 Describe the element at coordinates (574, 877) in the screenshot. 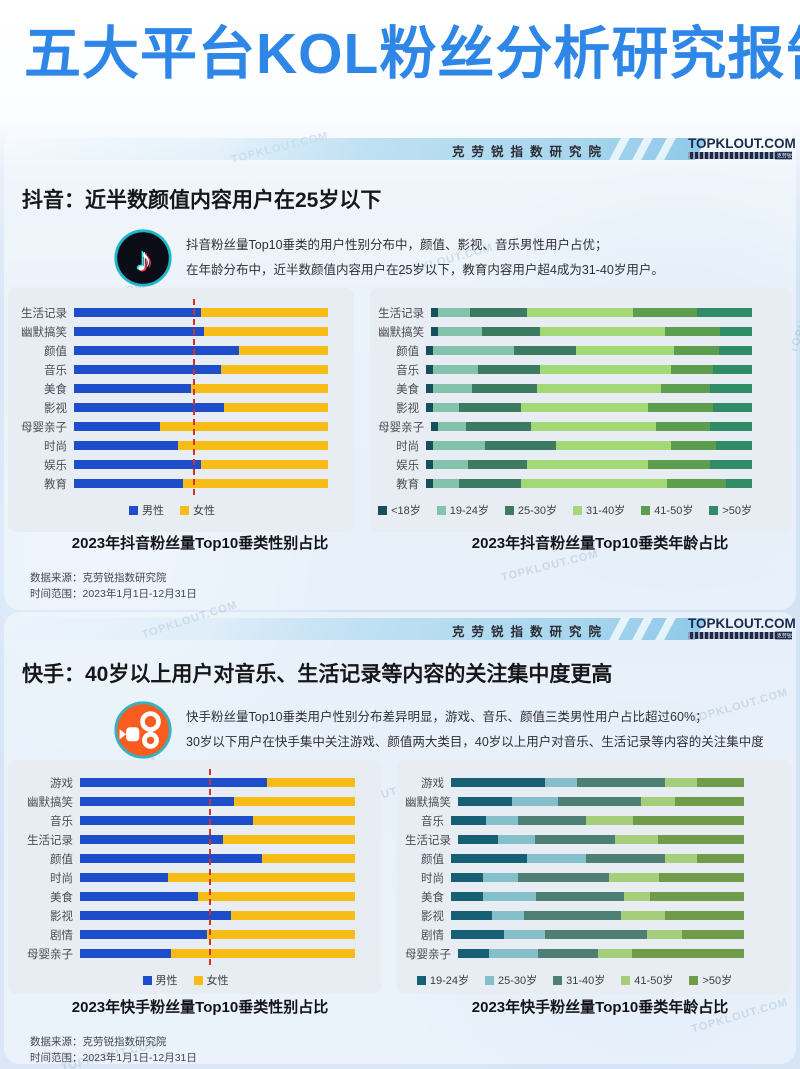

I see `chart-row: 时尚` at that location.